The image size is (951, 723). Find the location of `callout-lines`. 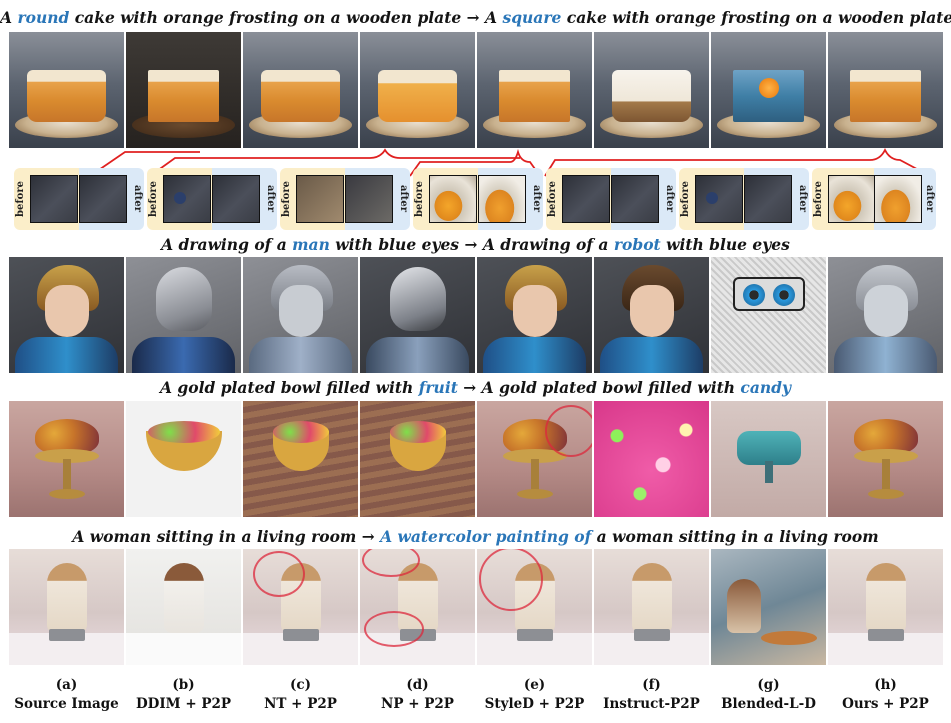

callout-lines is located at coordinates (510, 162).